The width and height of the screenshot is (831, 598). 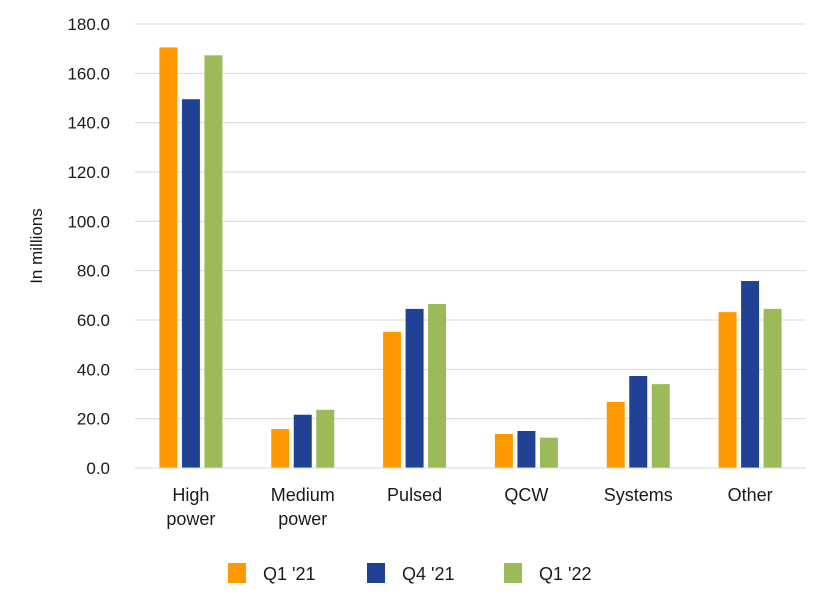 What do you see at coordinates (638, 495) in the screenshot?
I see `x-category-label: Systems` at bounding box center [638, 495].